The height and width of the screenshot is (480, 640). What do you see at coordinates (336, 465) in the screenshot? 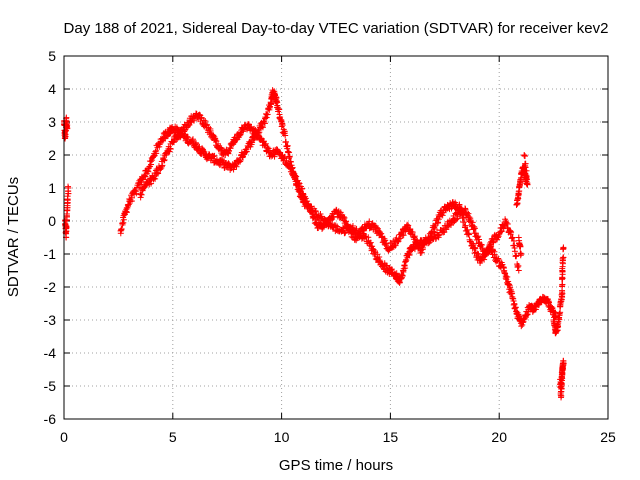
I see `x-axis-label: GPS time / hours` at bounding box center [336, 465].